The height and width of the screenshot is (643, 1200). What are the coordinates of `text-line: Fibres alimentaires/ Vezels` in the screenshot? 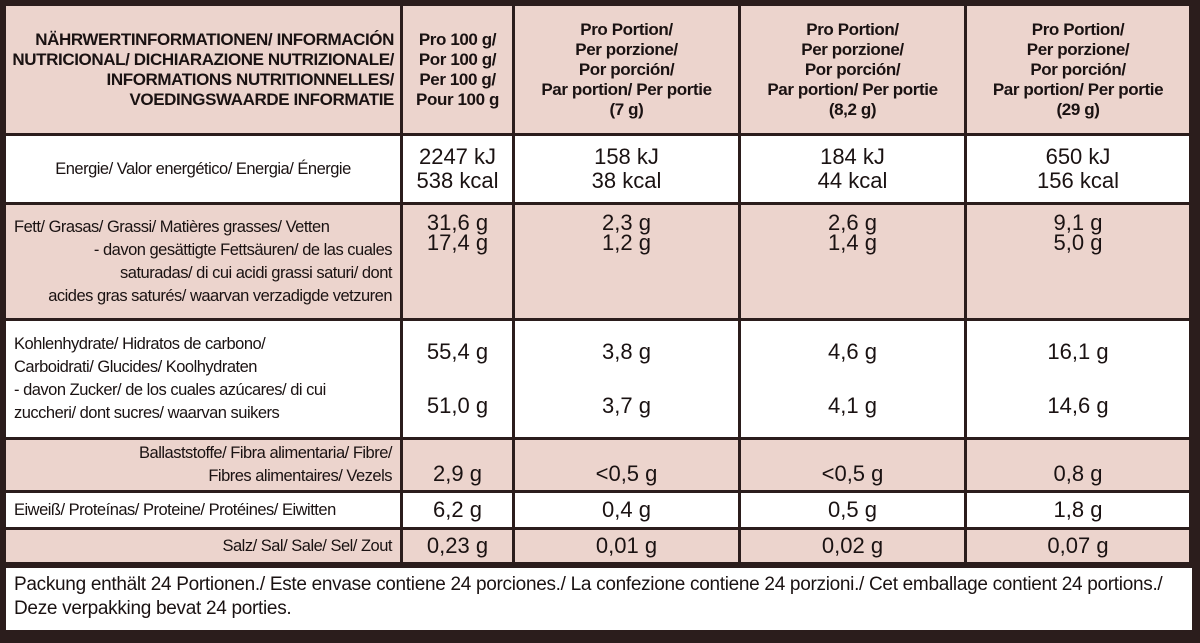 It's located at (300, 476).